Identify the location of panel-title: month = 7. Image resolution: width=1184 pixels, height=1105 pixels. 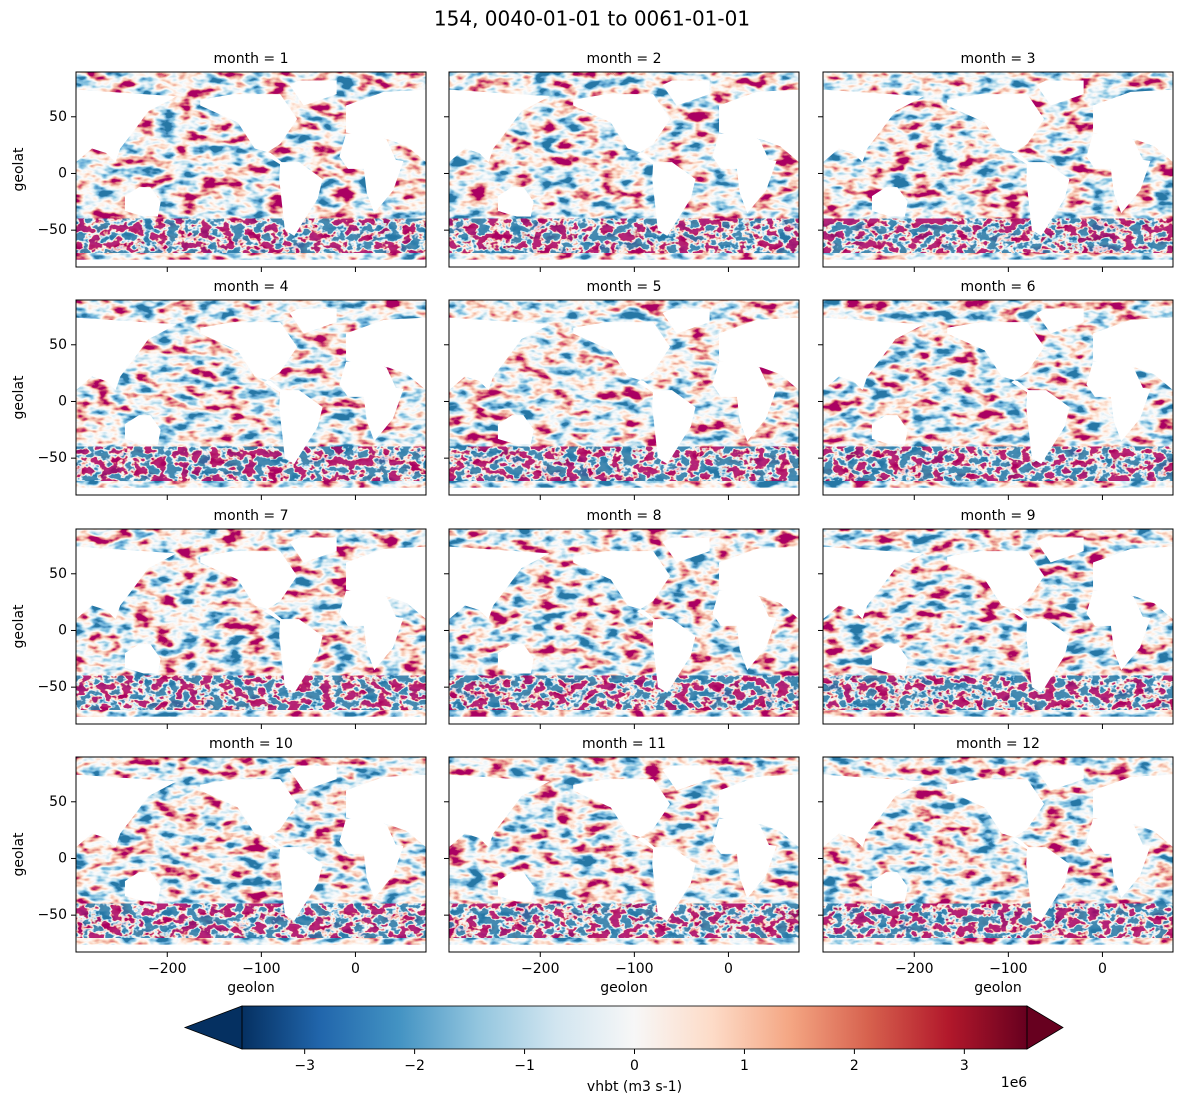
(251, 516).